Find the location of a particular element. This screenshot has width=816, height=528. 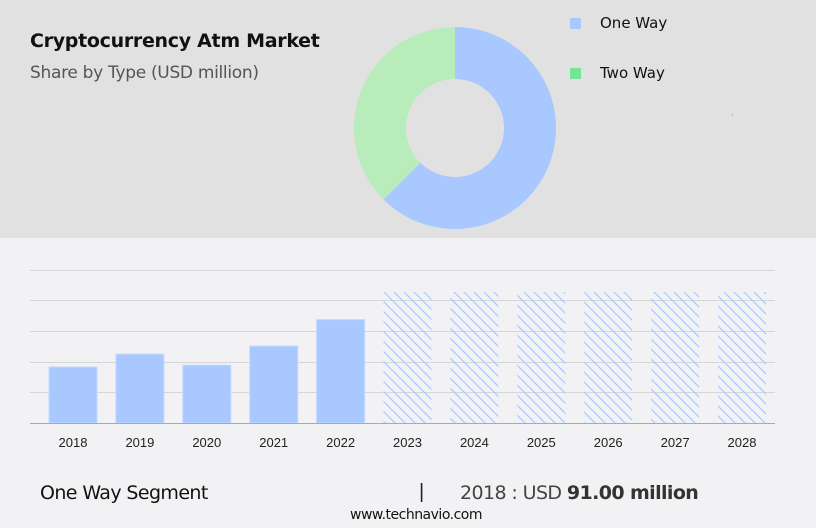

x-tick-label: 2018 is located at coordinates (73, 442).